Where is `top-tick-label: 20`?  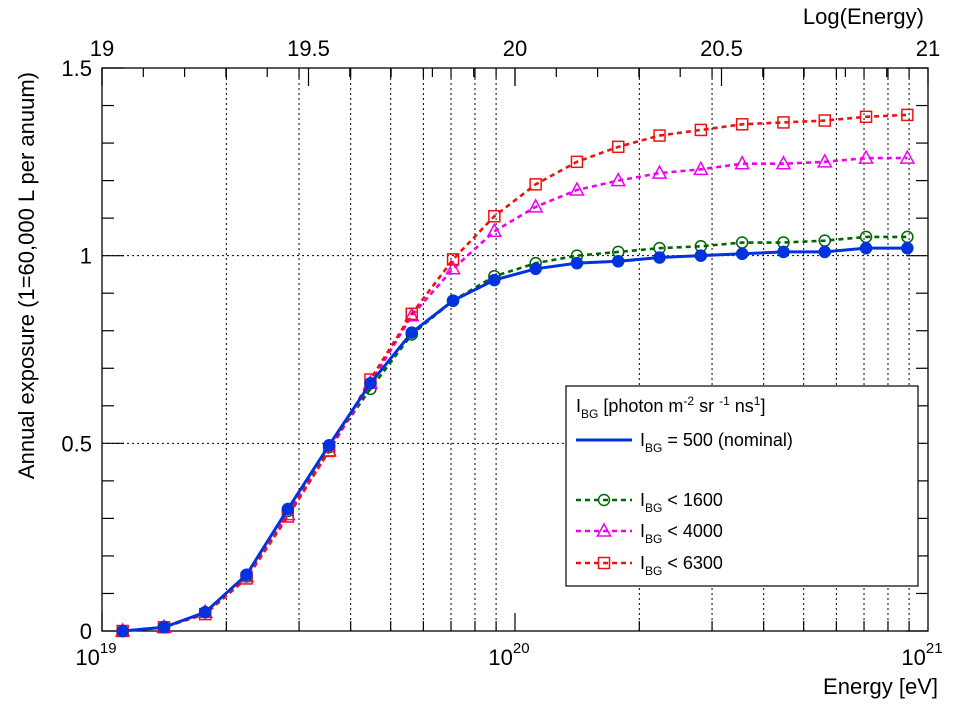
top-tick-label: 20 is located at coordinates (515, 48).